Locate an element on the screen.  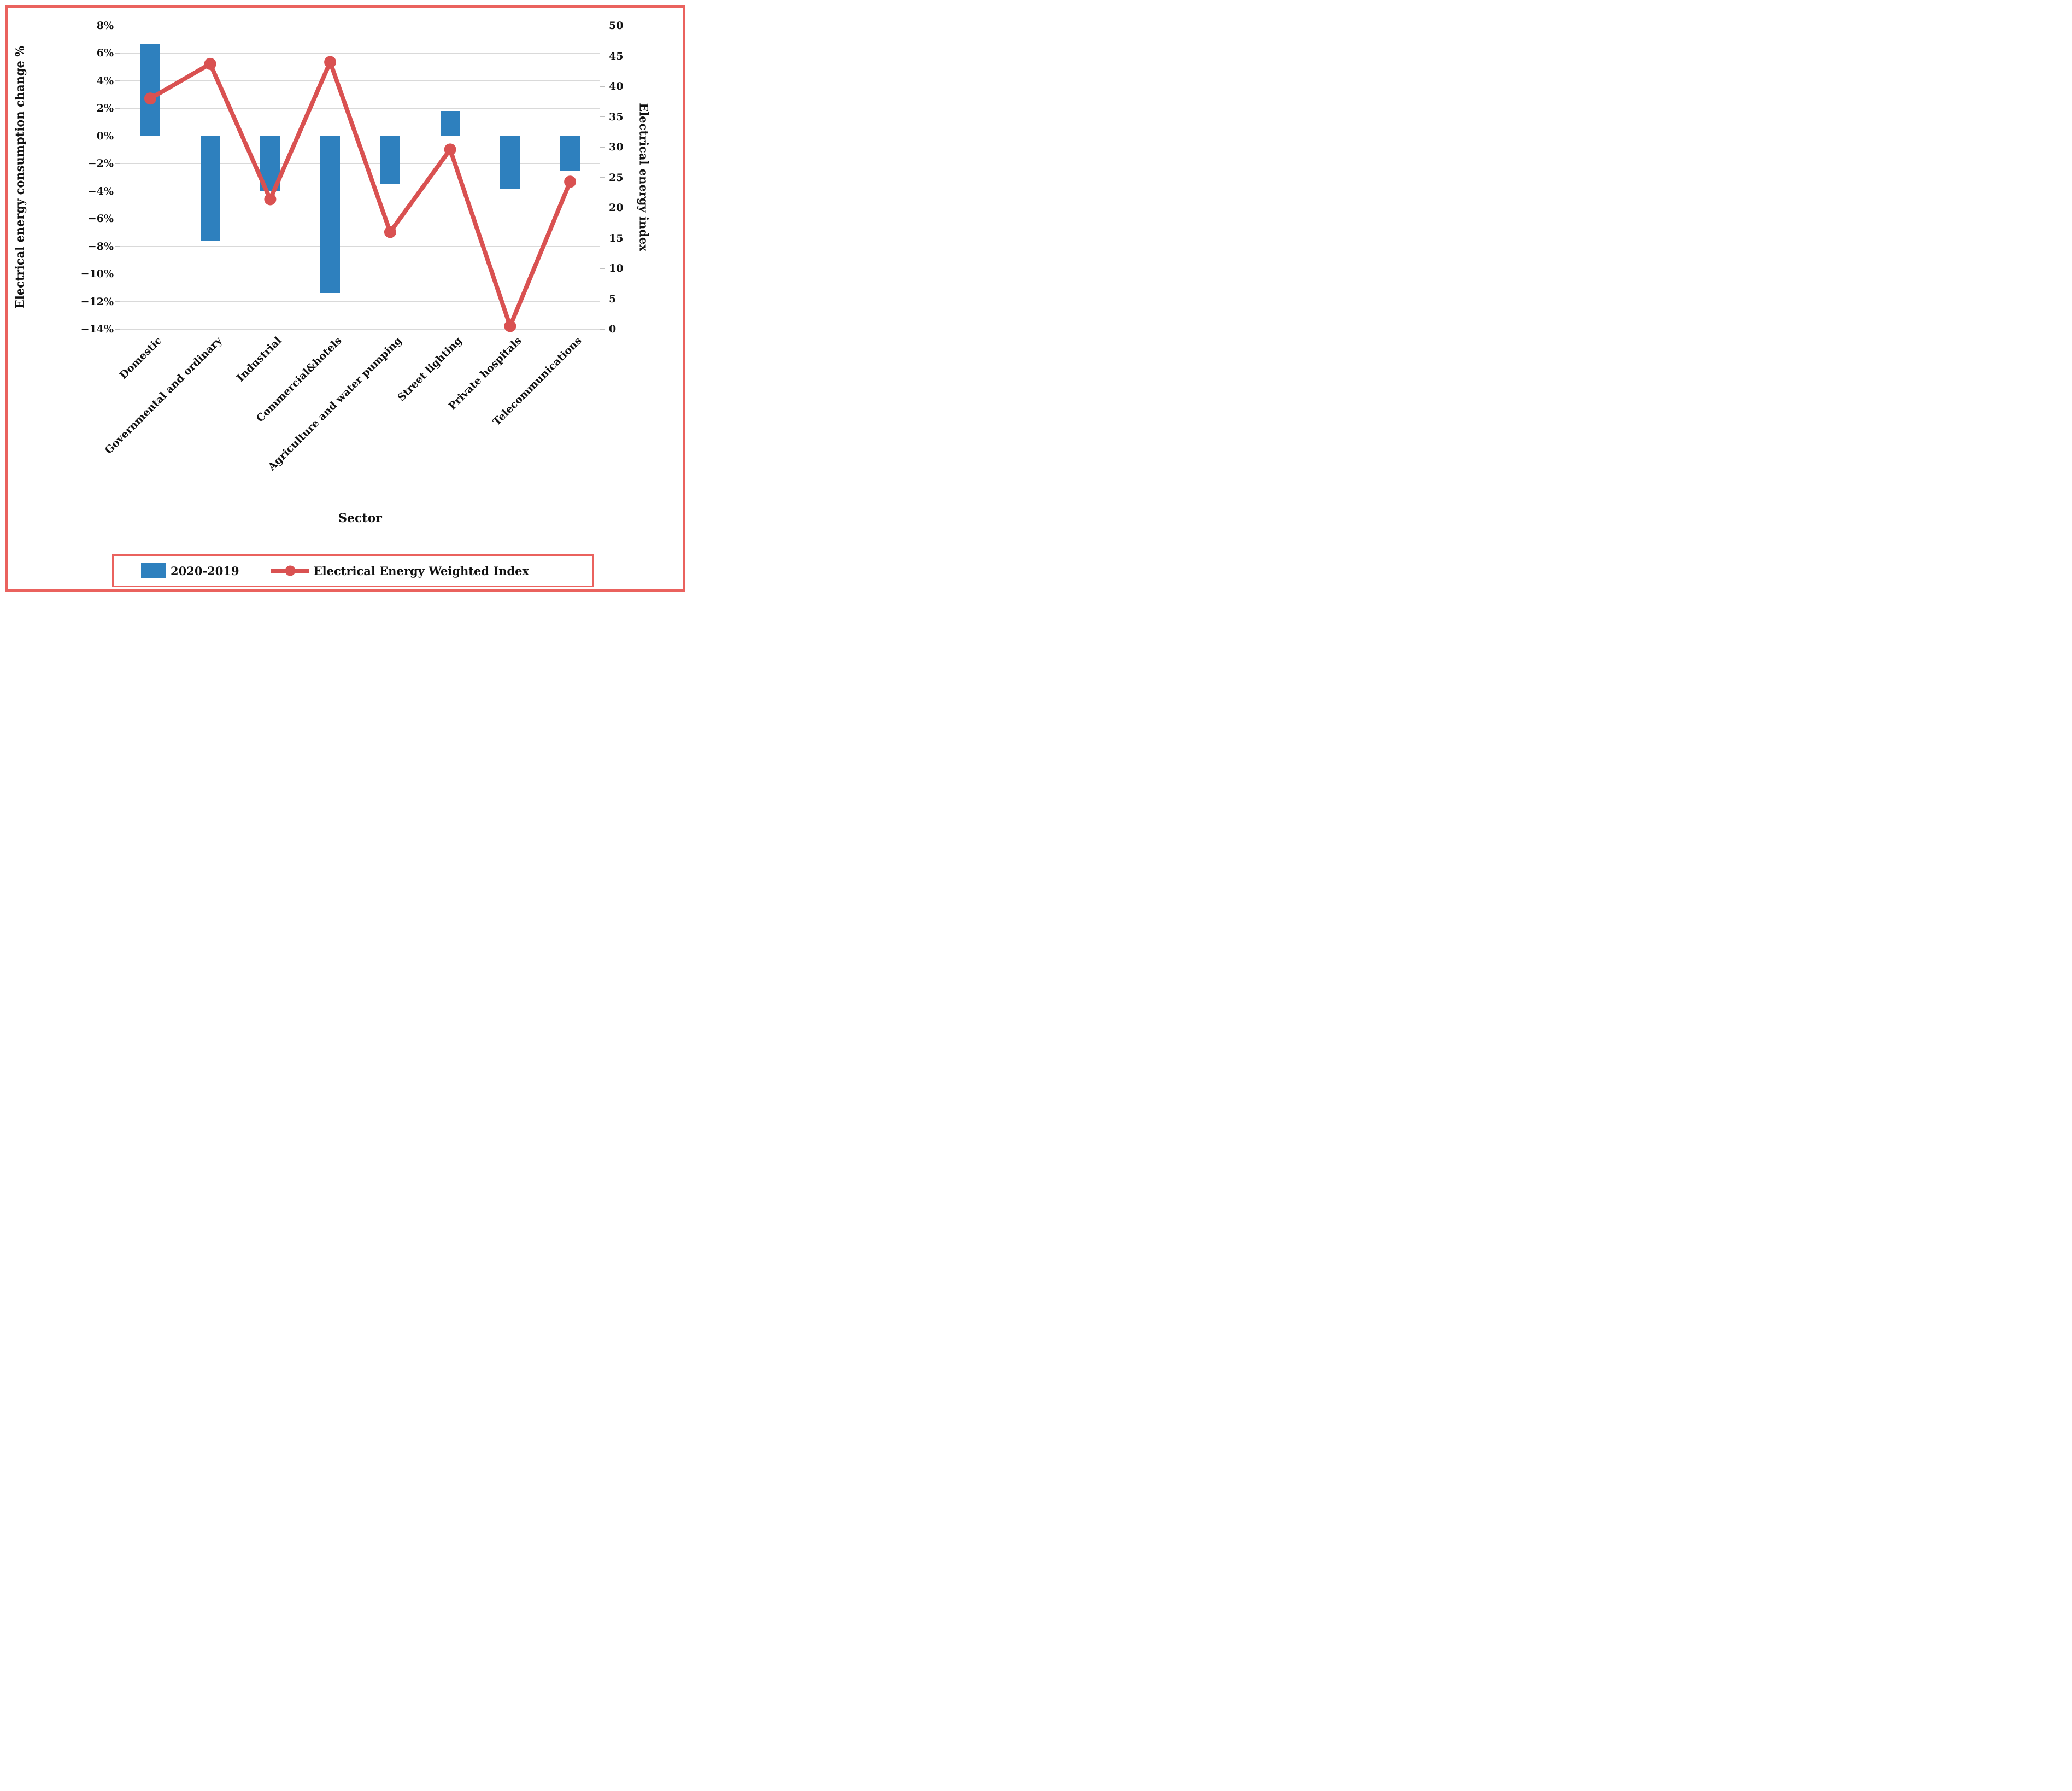
category-label: Industrial is located at coordinates (259, 359).